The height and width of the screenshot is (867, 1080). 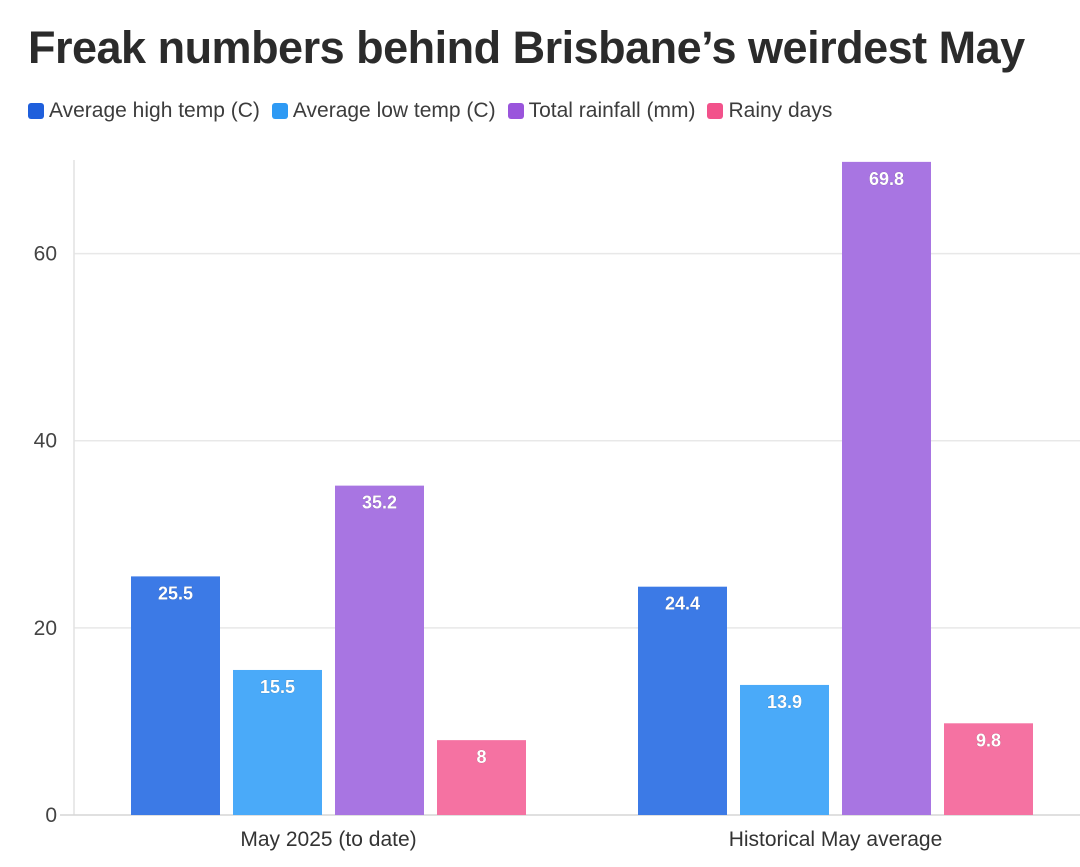 I want to click on legend-label-rainy-days: Rainy days, so click(x=780, y=110).